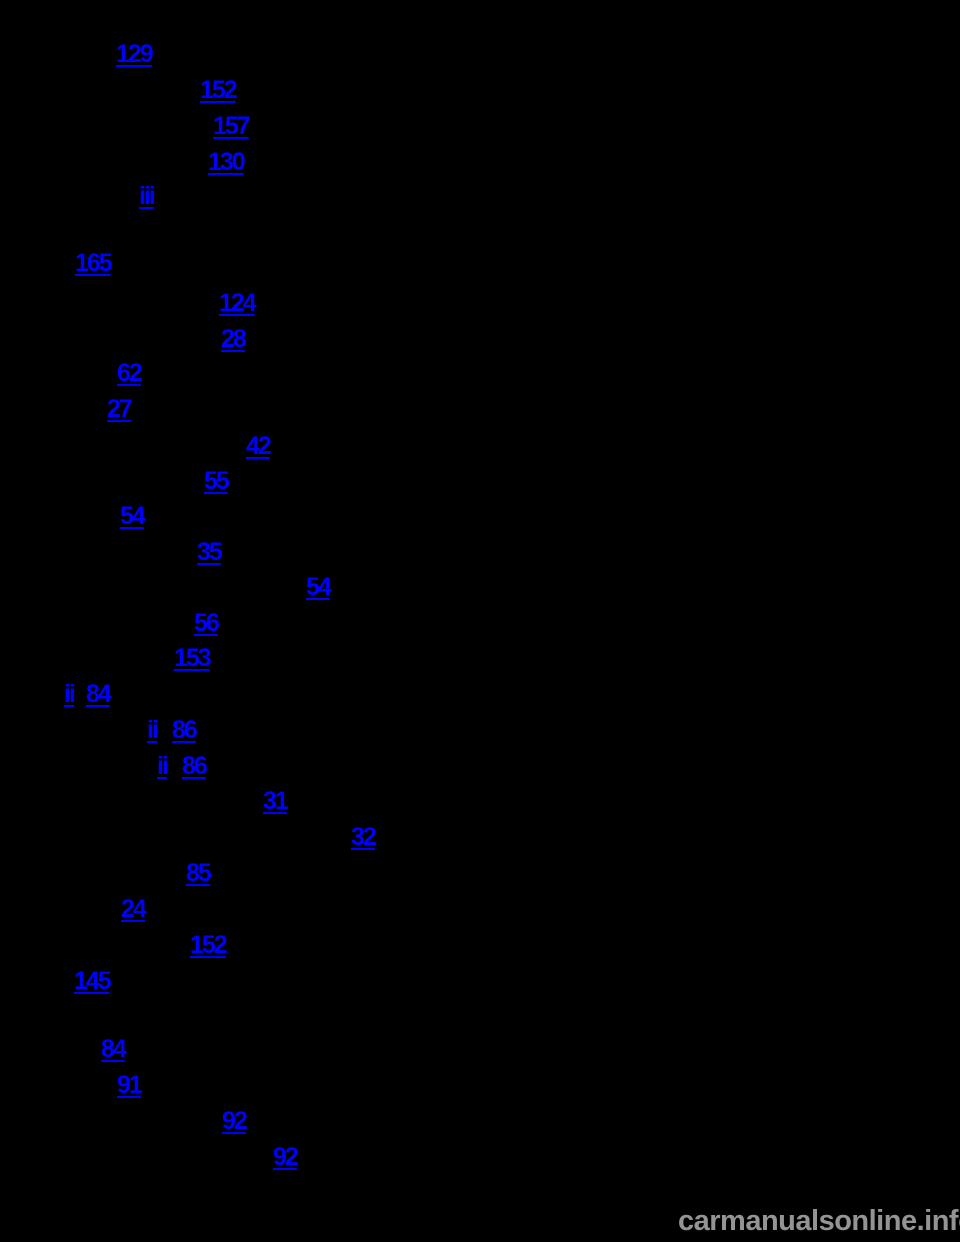  I want to click on page-link: 153, so click(193, 658).